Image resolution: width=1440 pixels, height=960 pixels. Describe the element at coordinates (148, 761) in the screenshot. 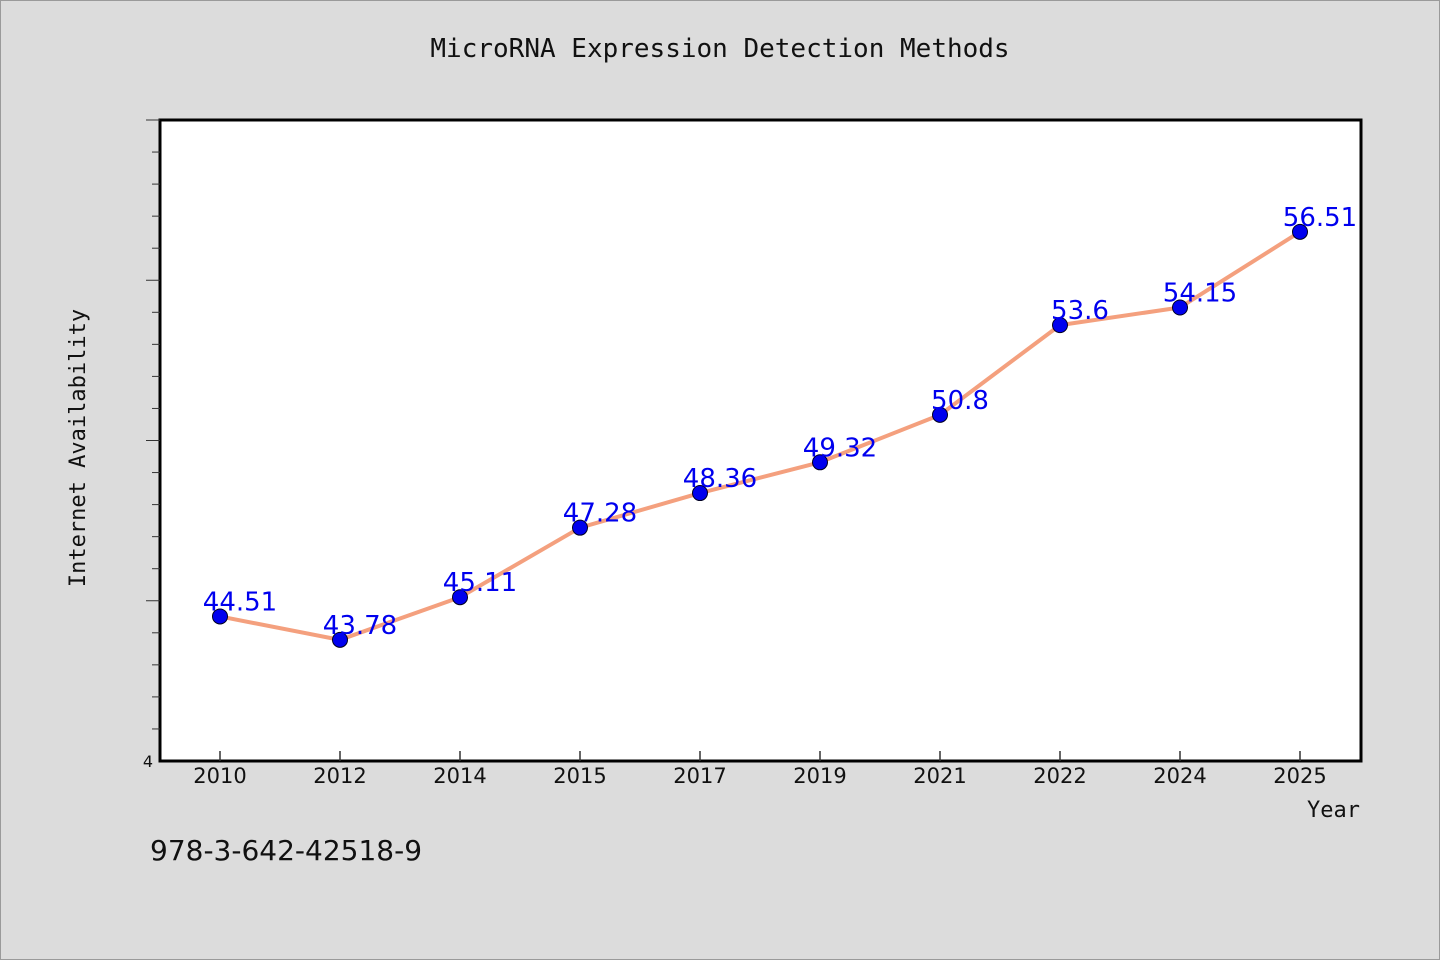

I see `y-tick-label: 4` at that location.